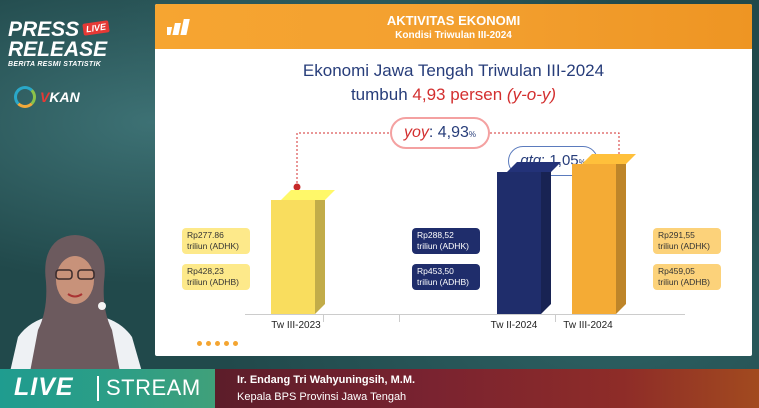 The width and height of the screenshot is (759, 408). I want to click on x-tick-label: Tw III-2024, so click(588, 325).